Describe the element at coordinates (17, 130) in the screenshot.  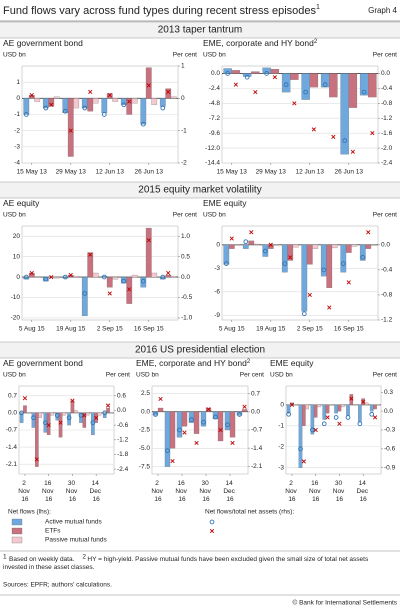
I see `y-tick-label: -2` at that location.